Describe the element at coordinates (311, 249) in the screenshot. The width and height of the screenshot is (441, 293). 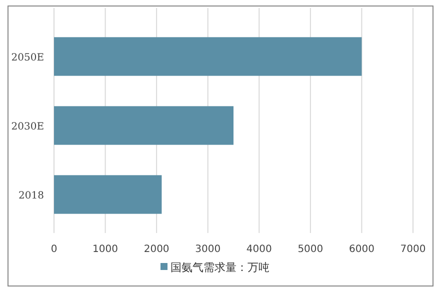
I see `x-tick-label: 5000` at that location.